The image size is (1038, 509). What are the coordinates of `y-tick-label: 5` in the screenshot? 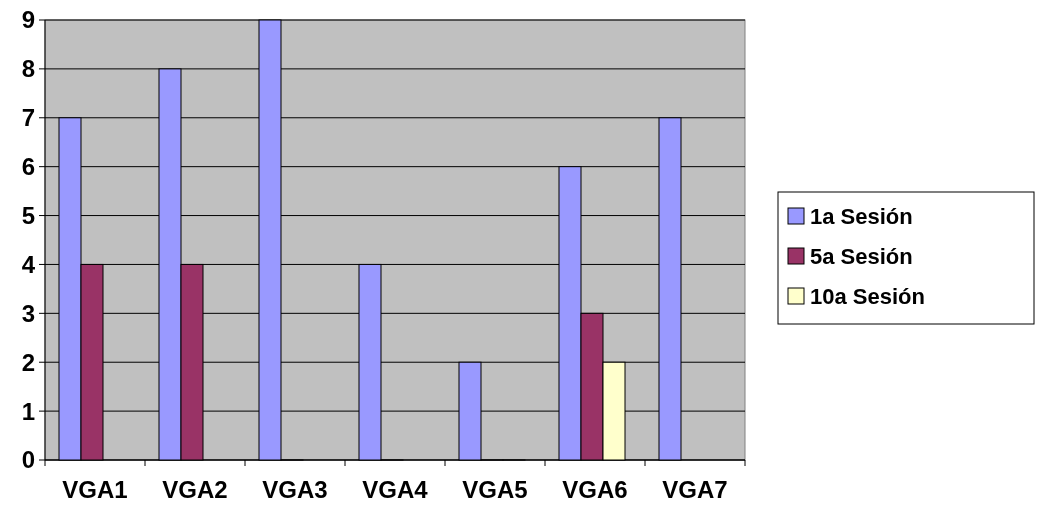 It's located at (28, 215).